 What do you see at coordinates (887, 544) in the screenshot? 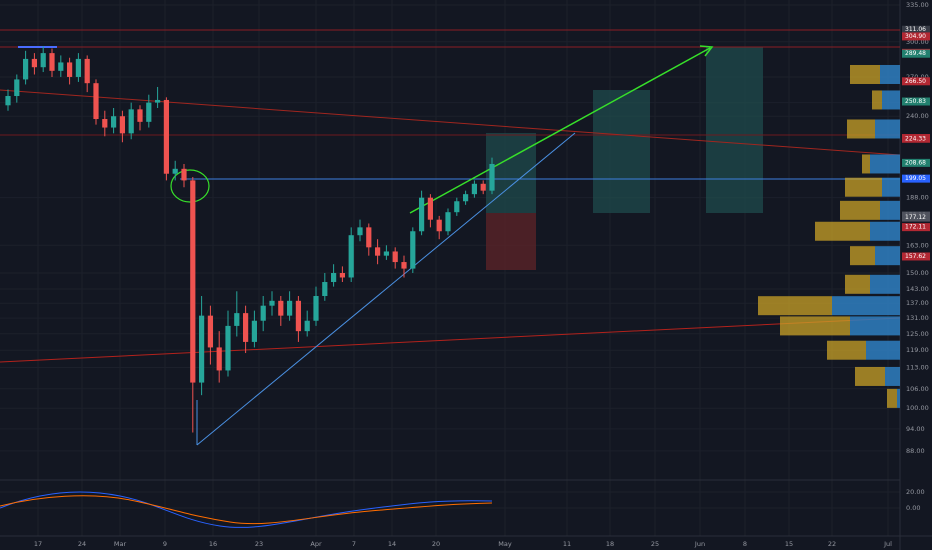
I see `x-tick-label: Jul` at bounding box center [887, 544].